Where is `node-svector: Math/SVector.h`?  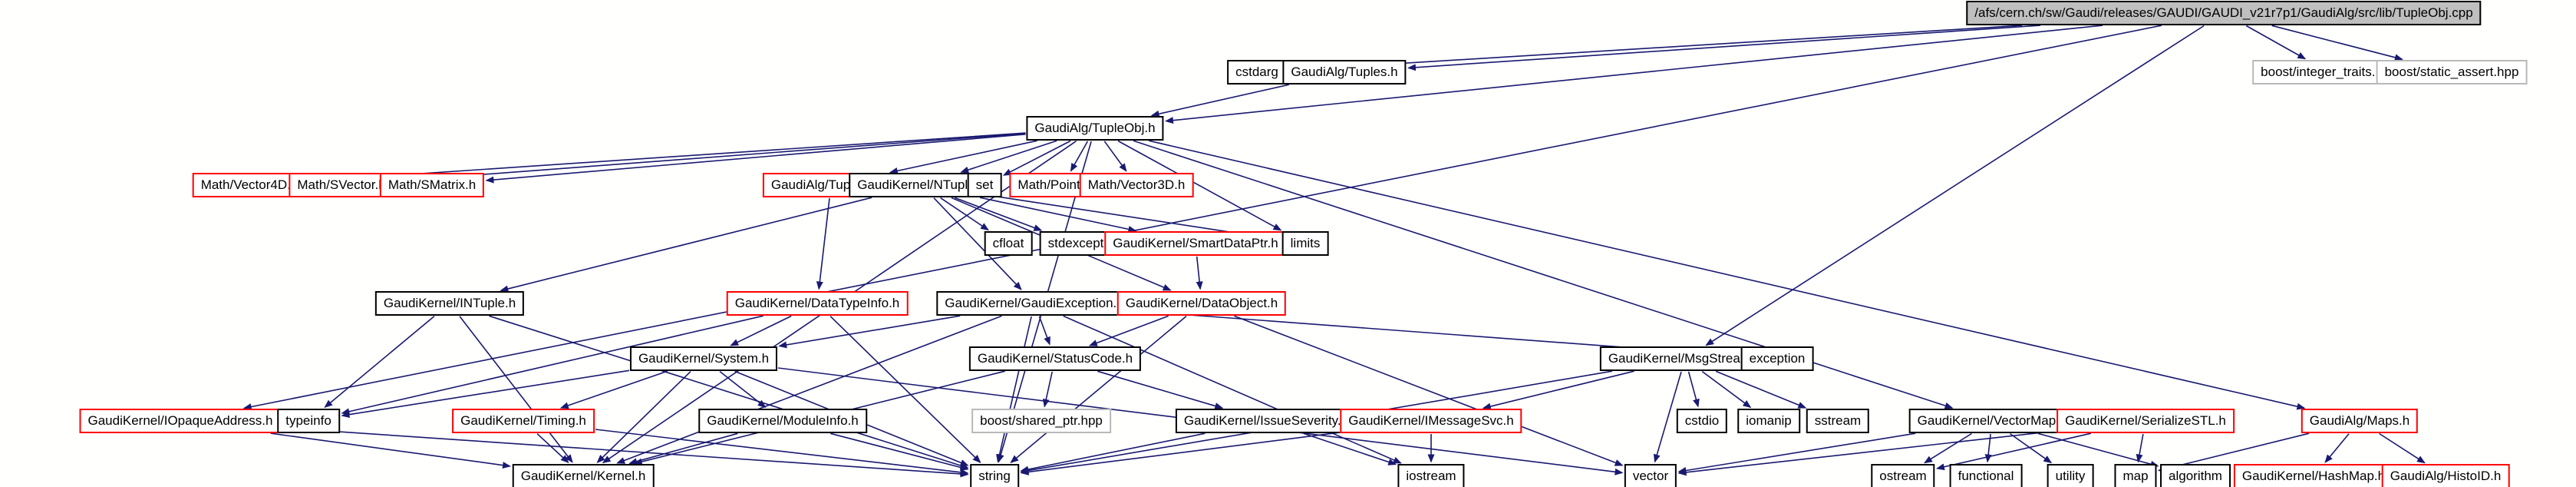 node-svector: Math/SVector.h is located at coordinates (341, 185).